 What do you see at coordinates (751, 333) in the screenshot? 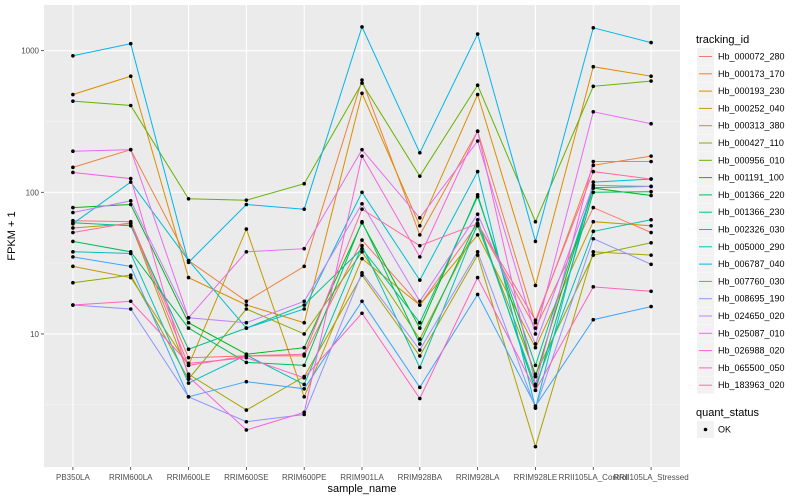
I see `legend-label: Hb_025087_010` at bounding box center [751, 333].